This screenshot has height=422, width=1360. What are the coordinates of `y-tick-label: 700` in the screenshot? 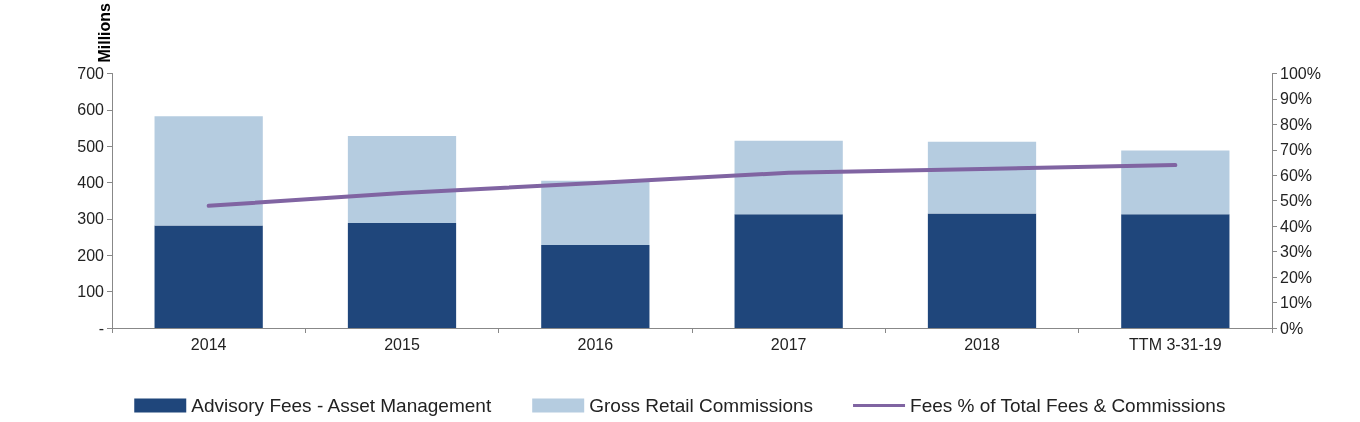 It's located at (91, 73).